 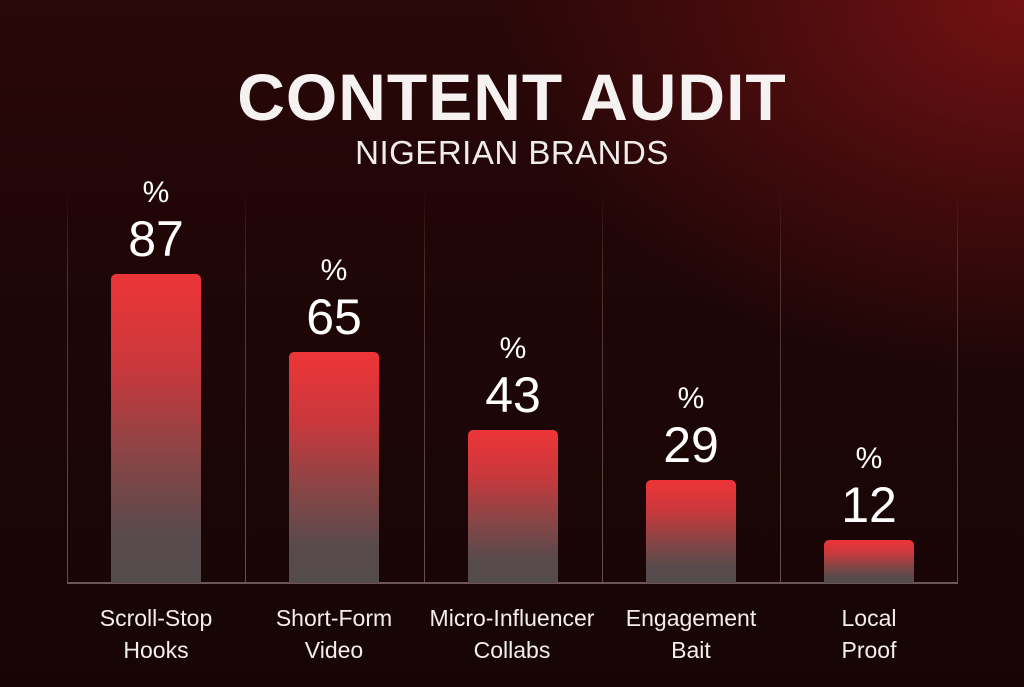 What do you see at coordinates (512, 650) in the screenshot?
I see `category-label-line: Collabs` at bounding box center [512, 650].